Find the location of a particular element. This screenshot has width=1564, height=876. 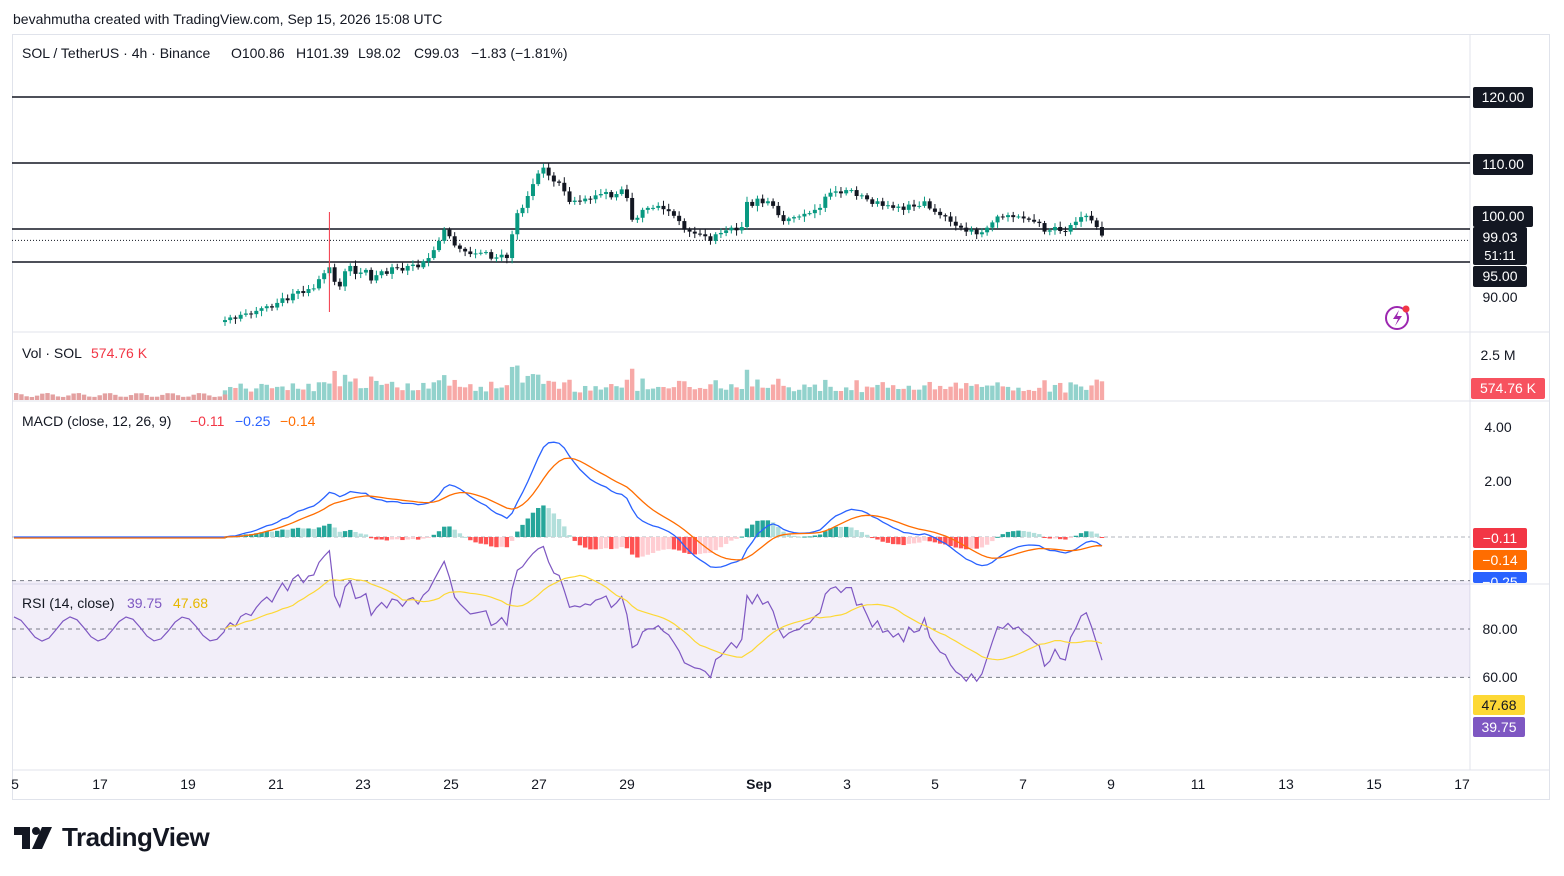

macd-axis-tick: 2.00 is located at coordinates (1497, 481).